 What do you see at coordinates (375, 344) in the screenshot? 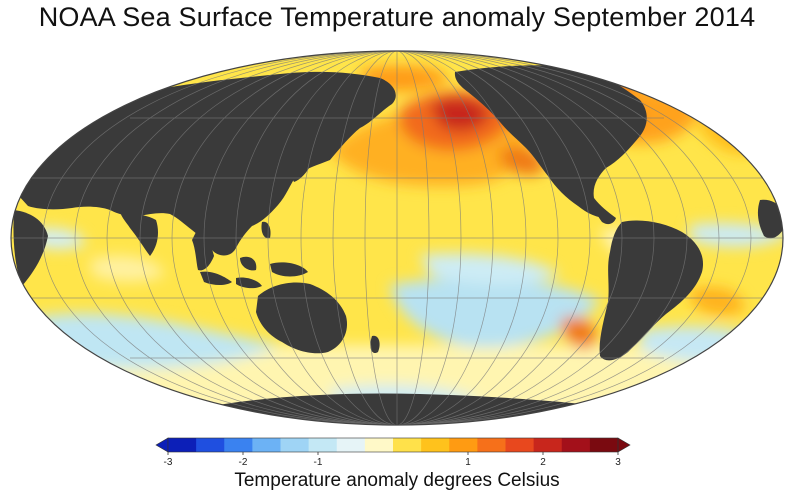
I see `new-zealand-islands` at bounding box center [375, 344].